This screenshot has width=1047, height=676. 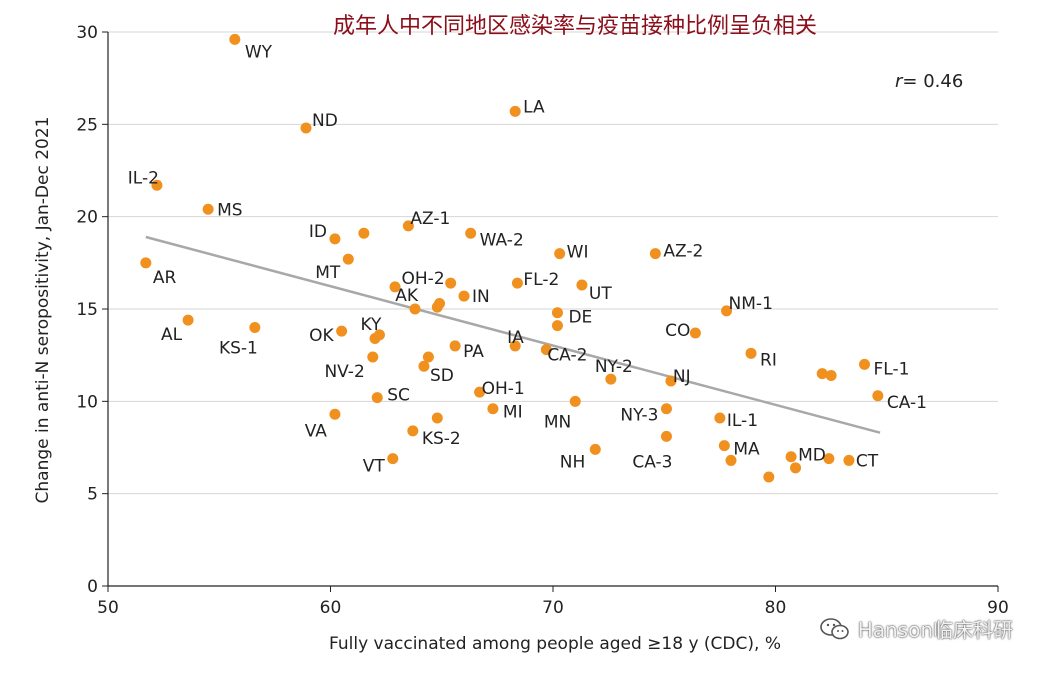 I want to click on point-label: KS-2, so click(x=441, y=439).